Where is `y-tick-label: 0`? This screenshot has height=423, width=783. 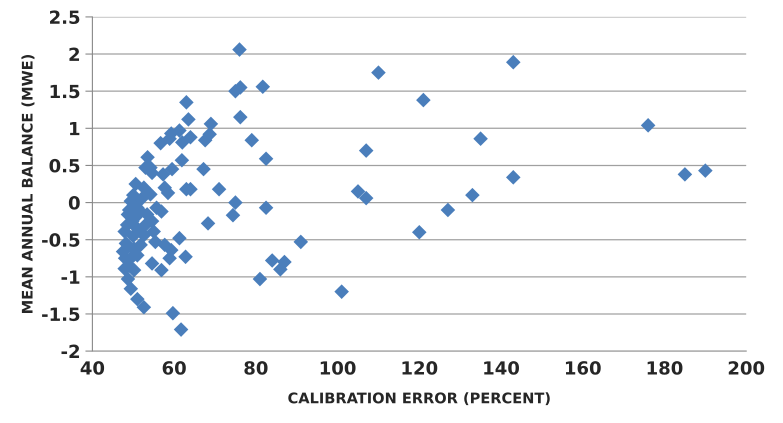
y-tick-label: 0 is located at coordinates (74, 203).